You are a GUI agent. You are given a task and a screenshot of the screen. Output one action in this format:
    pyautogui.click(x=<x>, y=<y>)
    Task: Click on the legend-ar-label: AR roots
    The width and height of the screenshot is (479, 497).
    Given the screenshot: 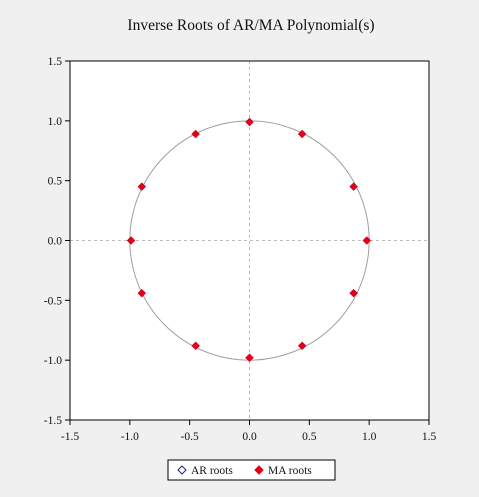 What is the action you would take?
    pyautogui.click(x=212, y=471)
    